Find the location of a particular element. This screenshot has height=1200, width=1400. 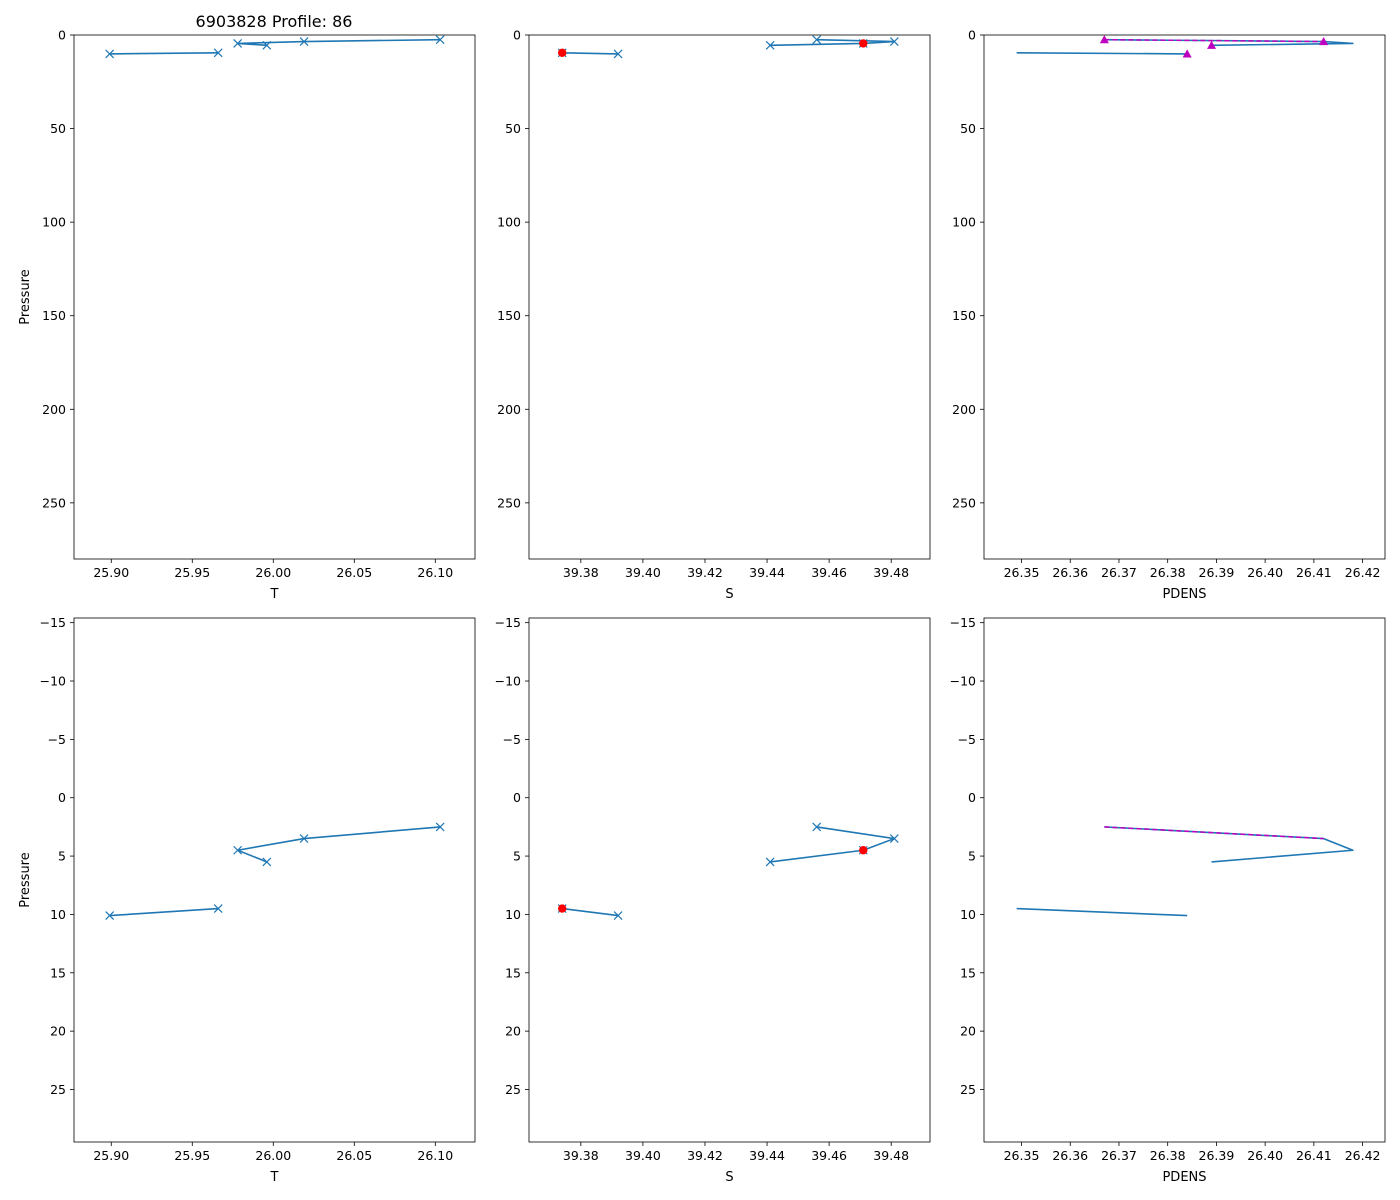

x-tick-label: 26.41 is located at coordinates (1314, 1155).